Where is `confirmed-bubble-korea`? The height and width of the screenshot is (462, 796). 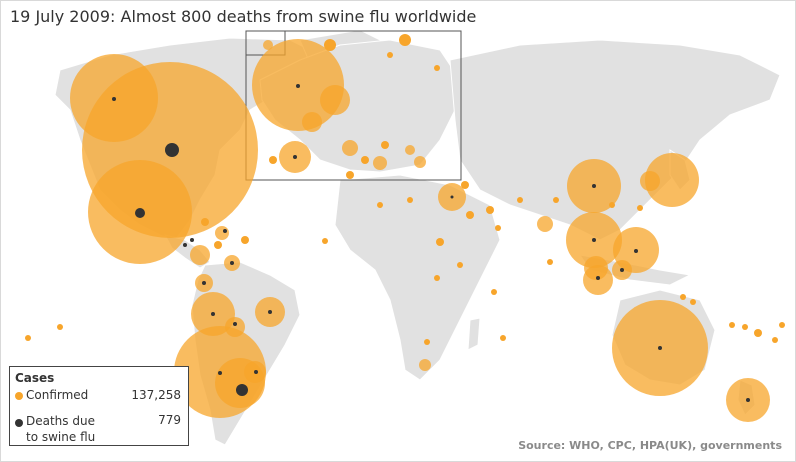
confirmed-bubble-korea is located at coordinates (650, 181).